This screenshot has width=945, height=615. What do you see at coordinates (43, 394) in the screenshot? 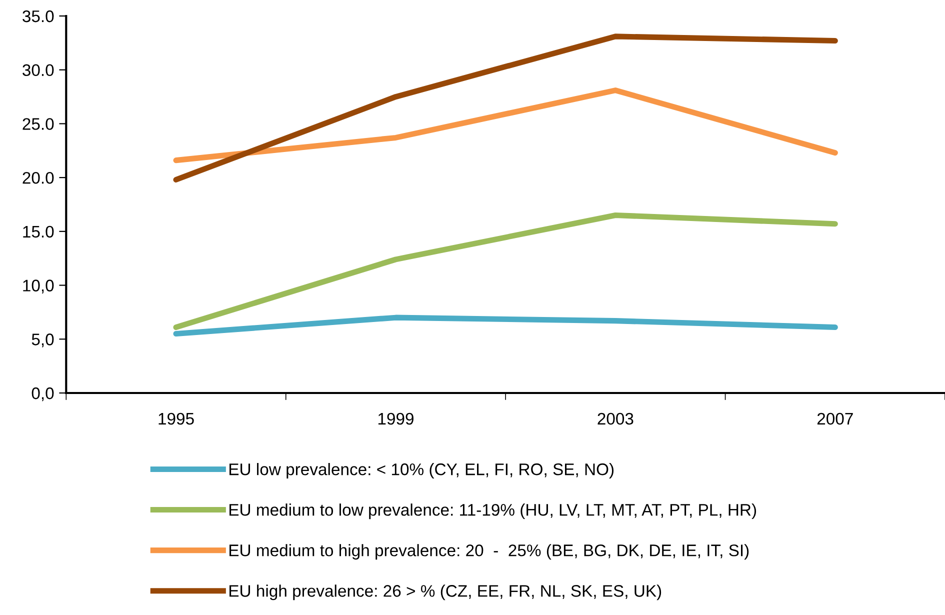
I see `y-tick-label: 0,0` at bounding box center [43, 394].